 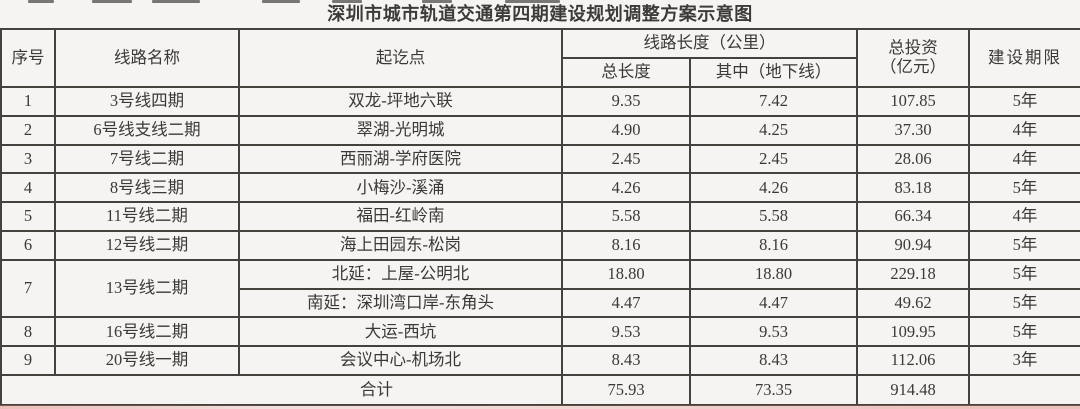 I want to click on cell-line-name: 12号线二期, so click(x=147, y=245).